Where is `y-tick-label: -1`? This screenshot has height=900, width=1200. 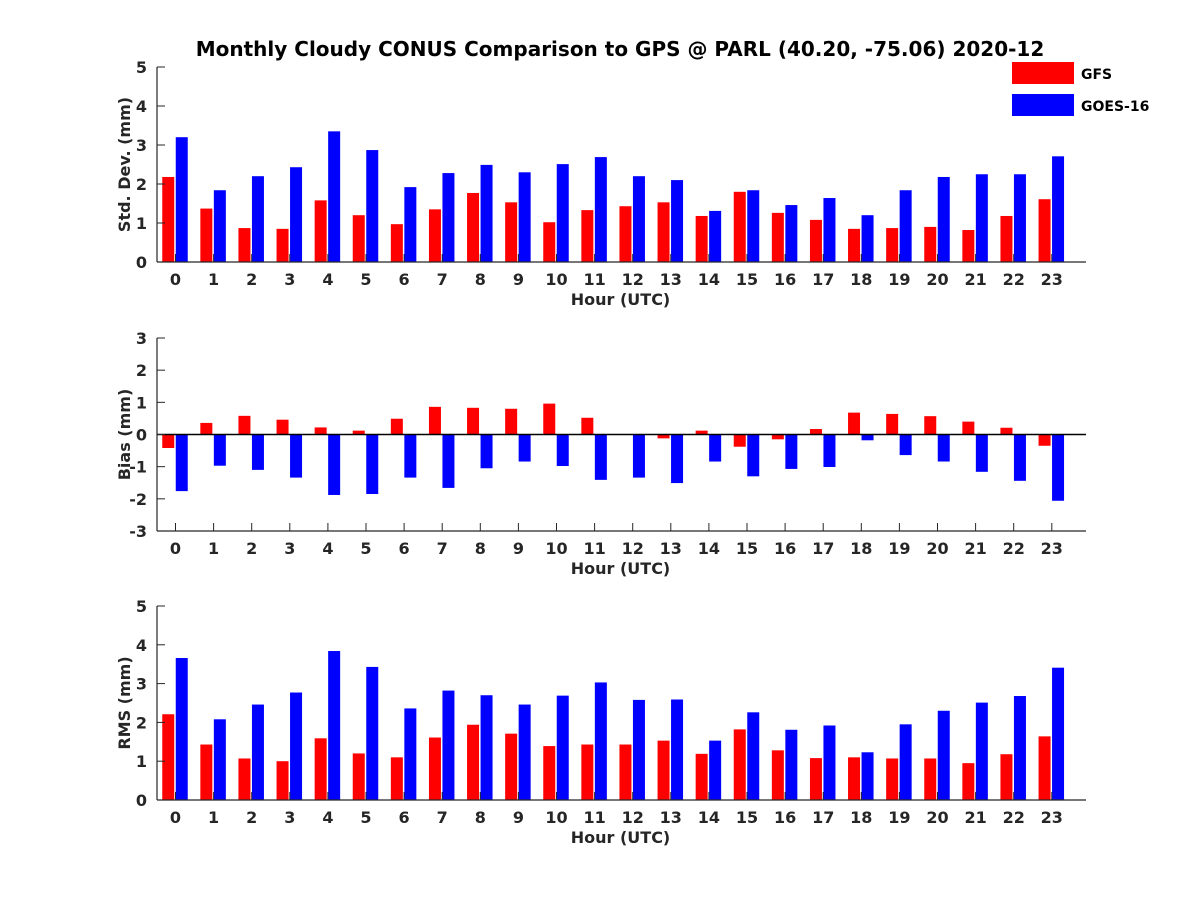 y-tick-label: -1 is located at coordinates (138, 467).